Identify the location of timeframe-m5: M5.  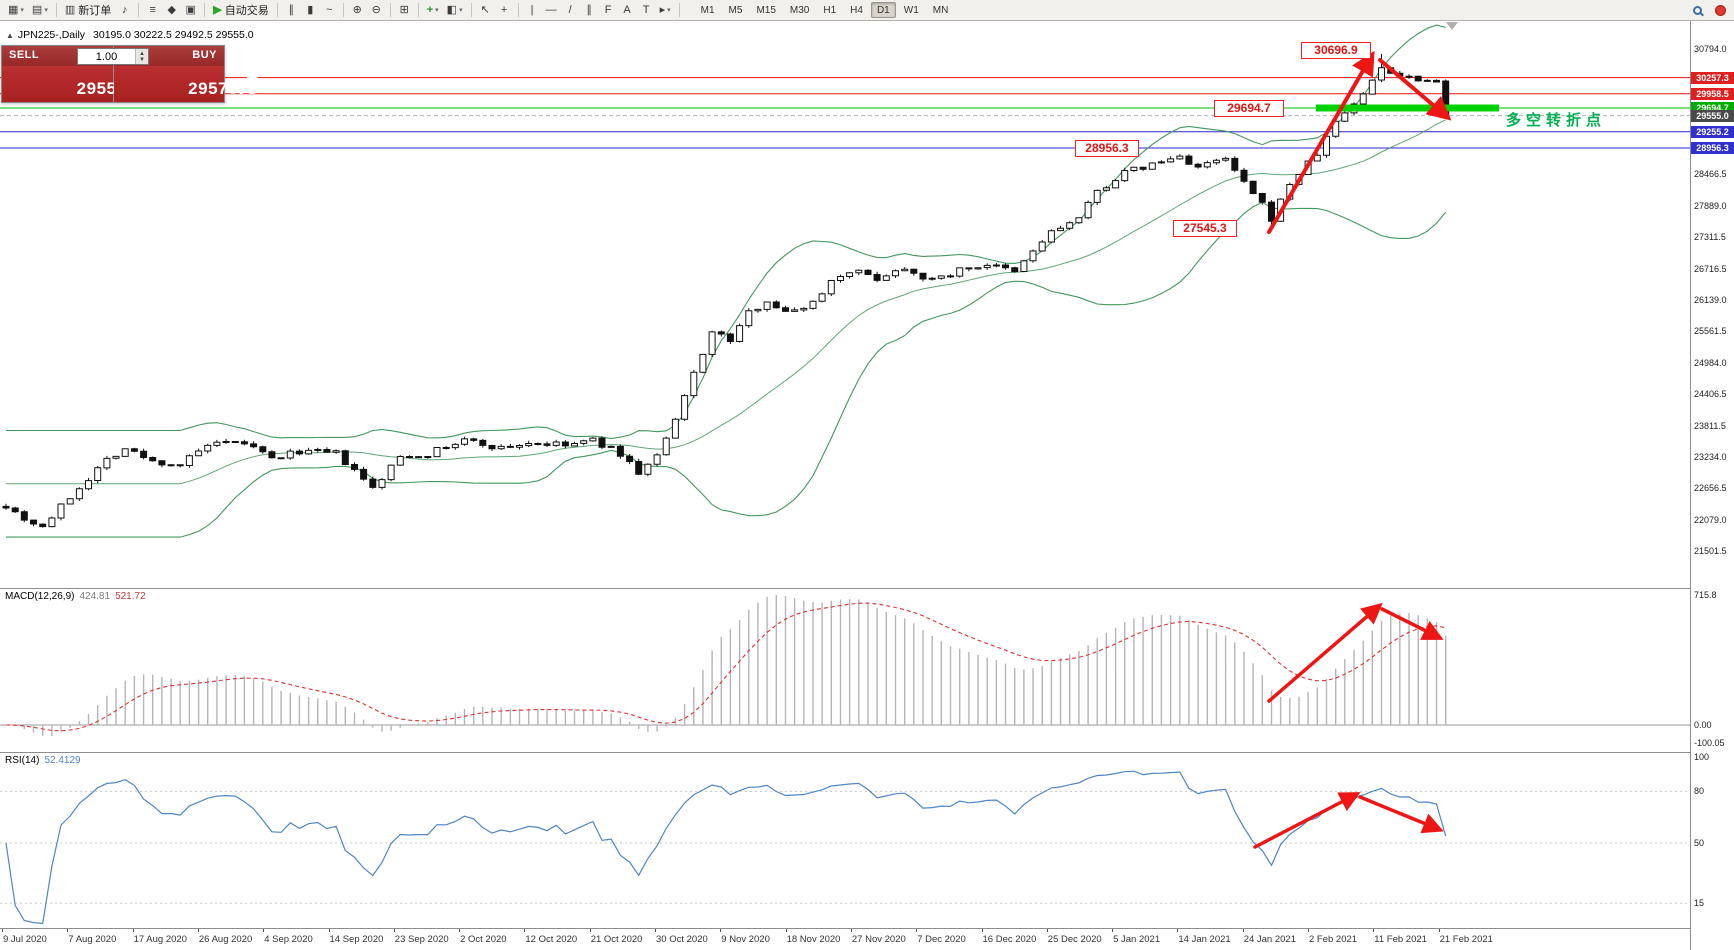
(735, 10).